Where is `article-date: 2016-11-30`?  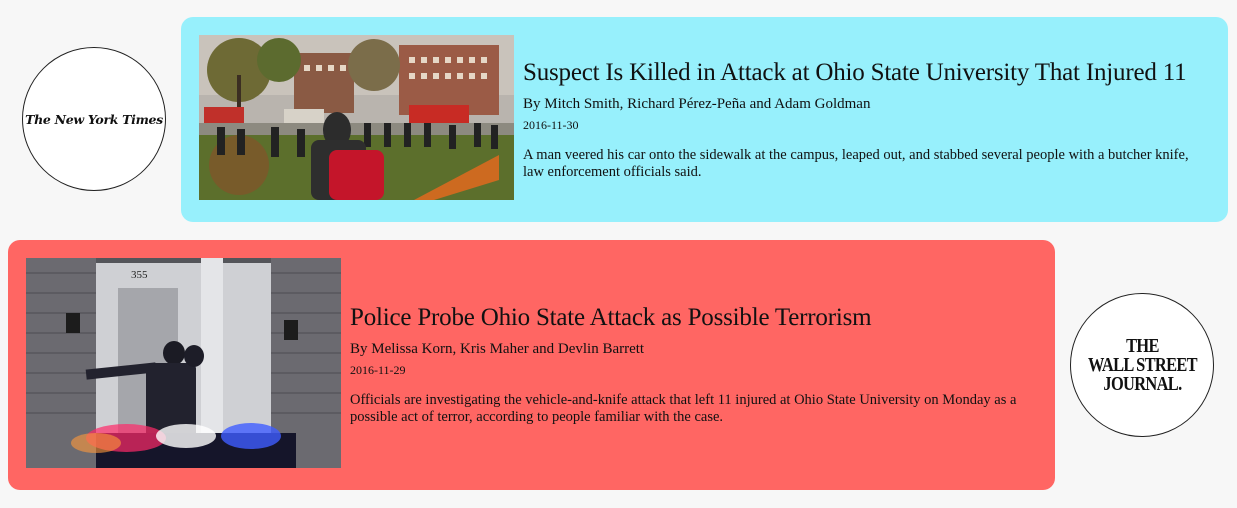
article-date: 2016-11-30 is located at coordinates (551, 125).